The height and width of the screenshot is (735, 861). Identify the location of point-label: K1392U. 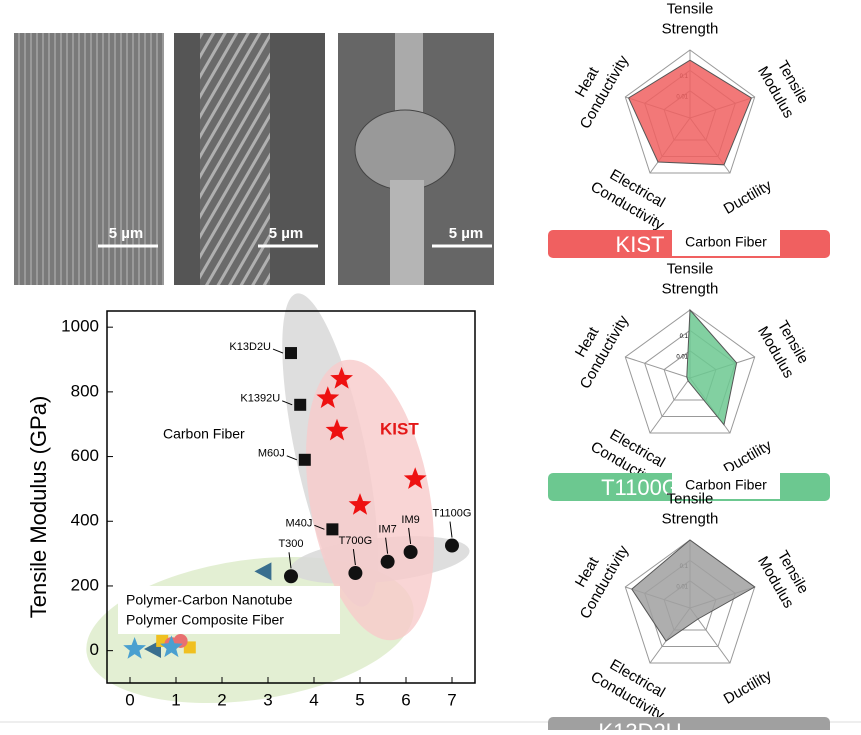
(260, 399).